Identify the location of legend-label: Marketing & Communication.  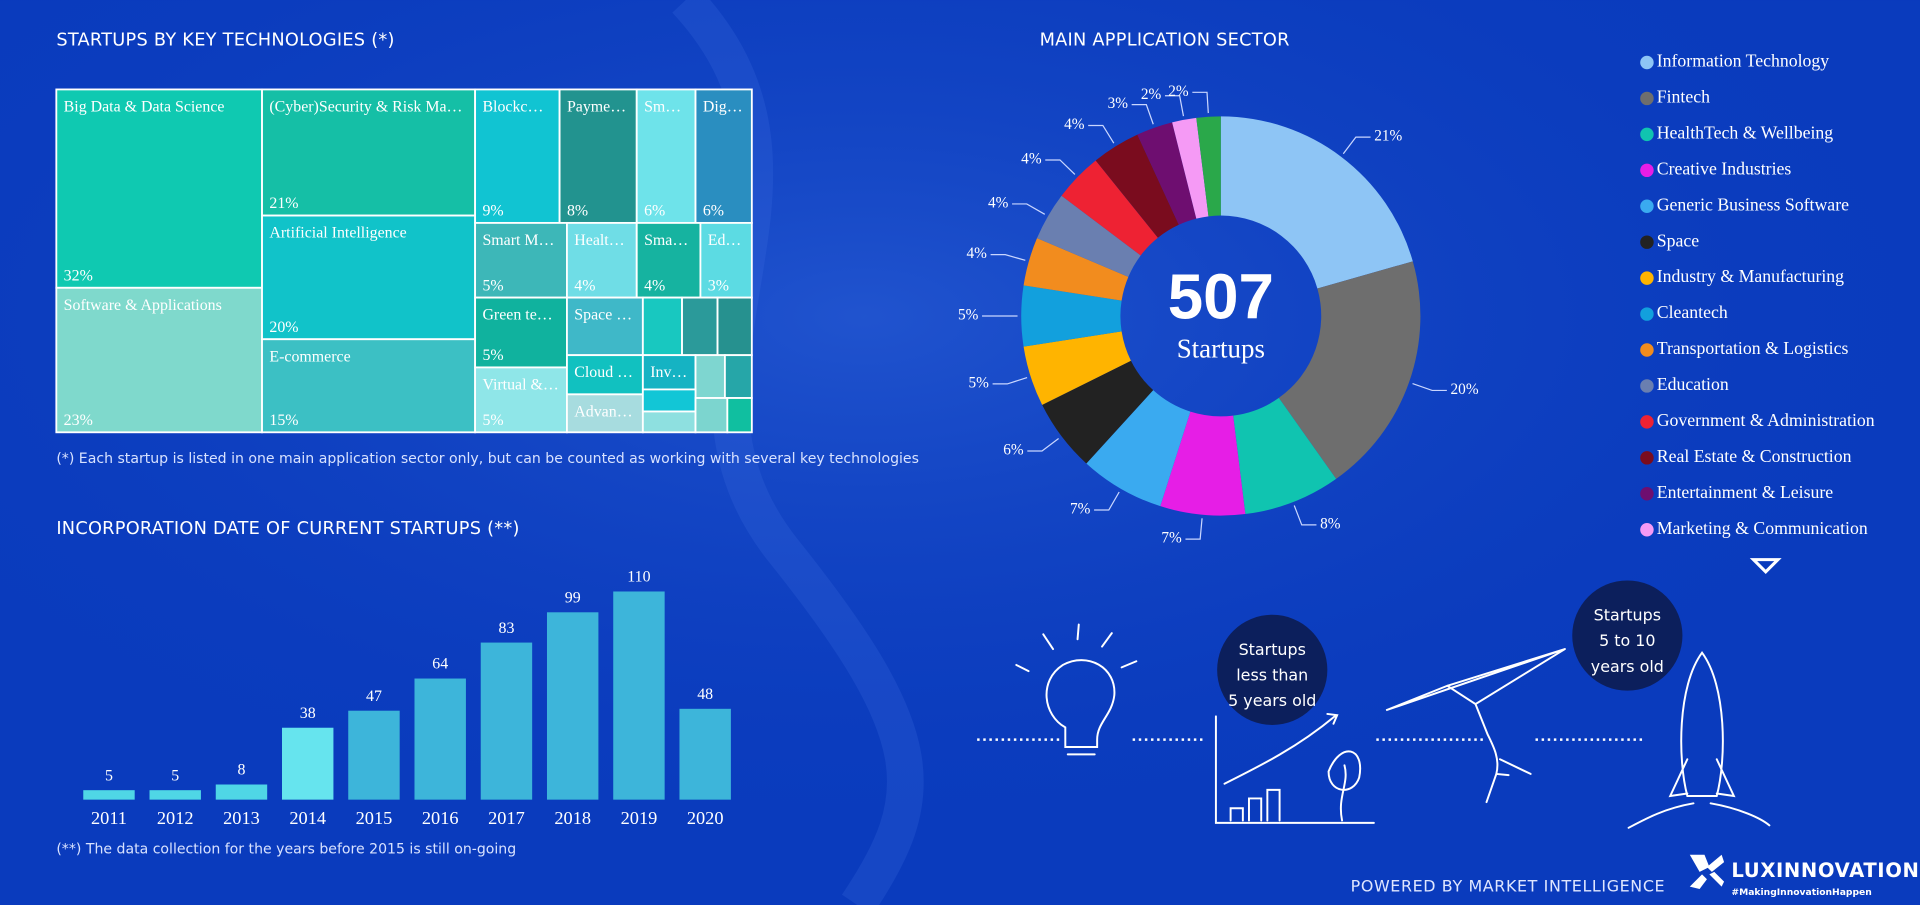
(1762, 528).